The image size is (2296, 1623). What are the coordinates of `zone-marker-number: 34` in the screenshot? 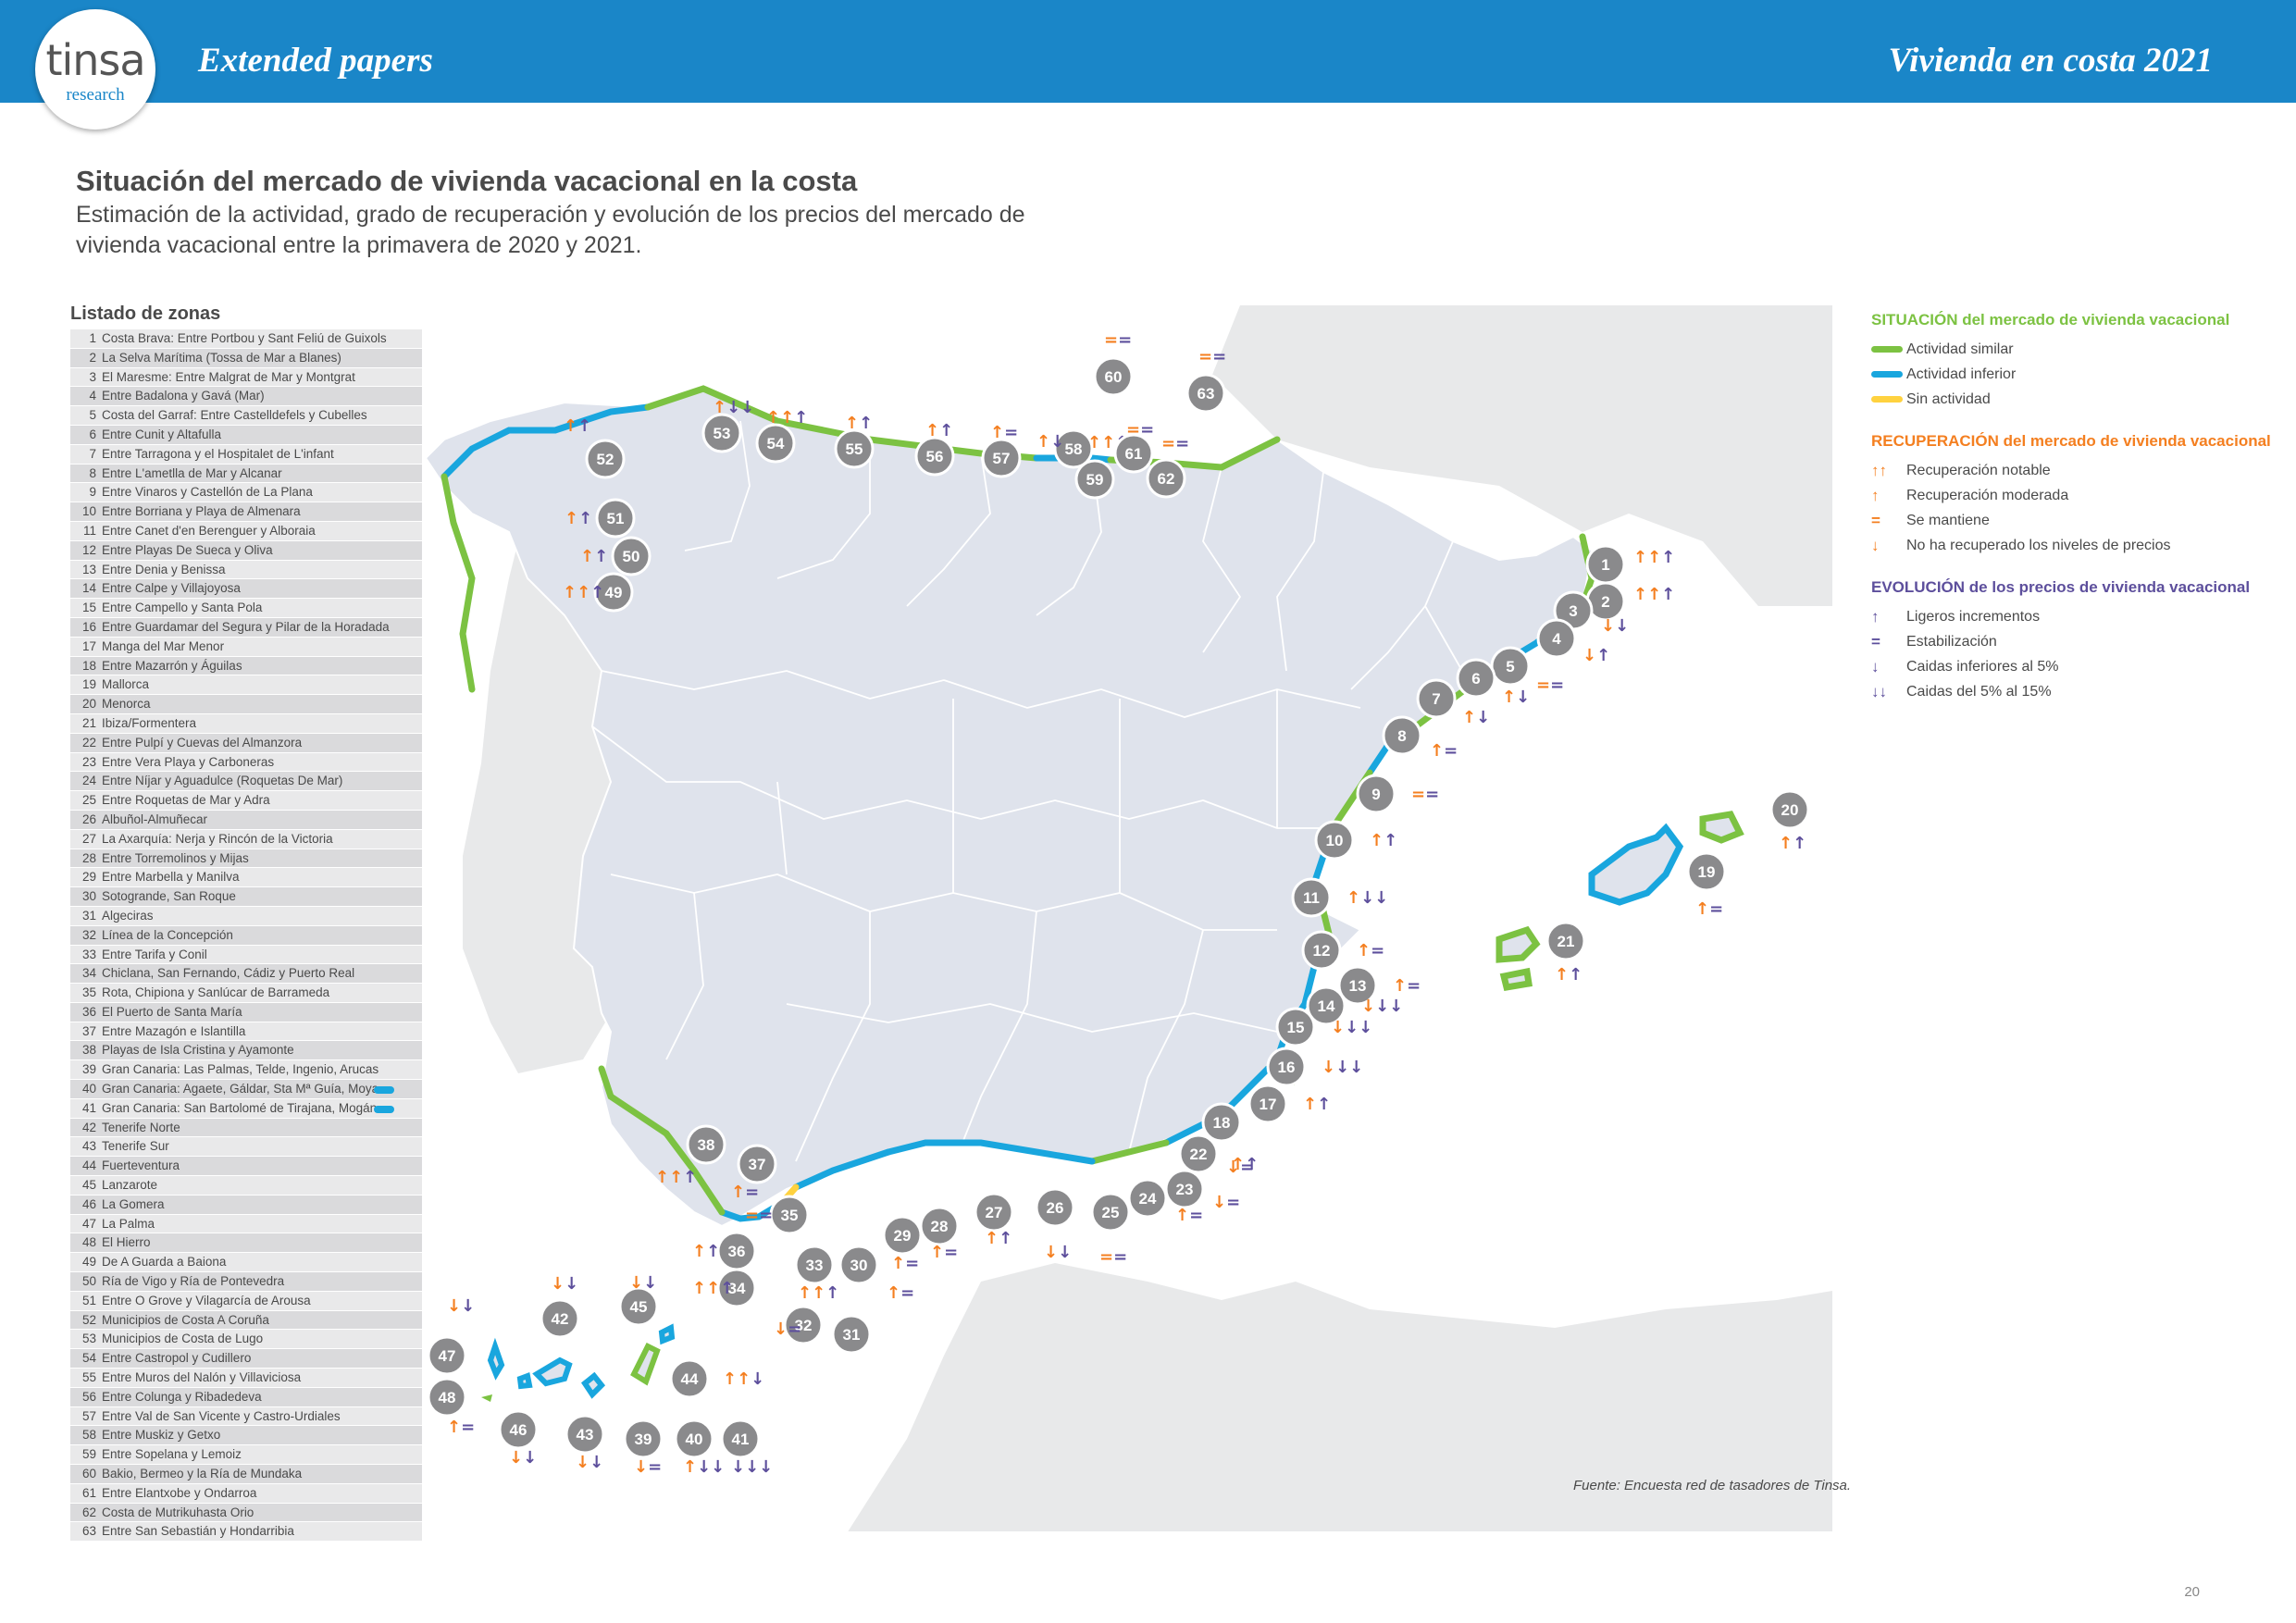 It's located at (737, 1288).